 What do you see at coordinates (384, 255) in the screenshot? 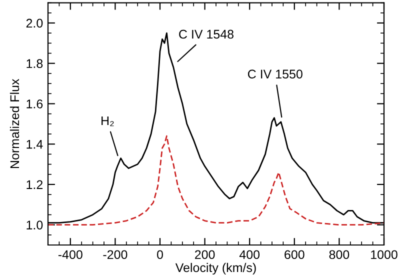
I see `x-tick-label: 1000` at bounding box center [384, 255].